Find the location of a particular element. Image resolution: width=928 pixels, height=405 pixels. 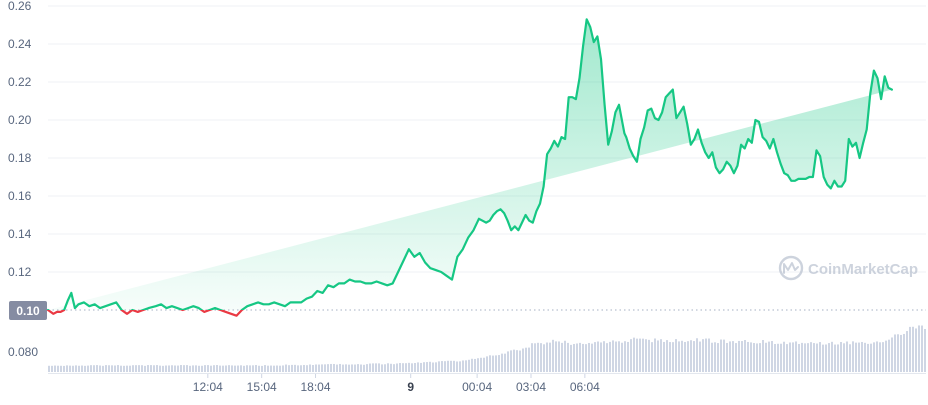

reference-price-badge: 0.10 is located at coordinates (28, 310).